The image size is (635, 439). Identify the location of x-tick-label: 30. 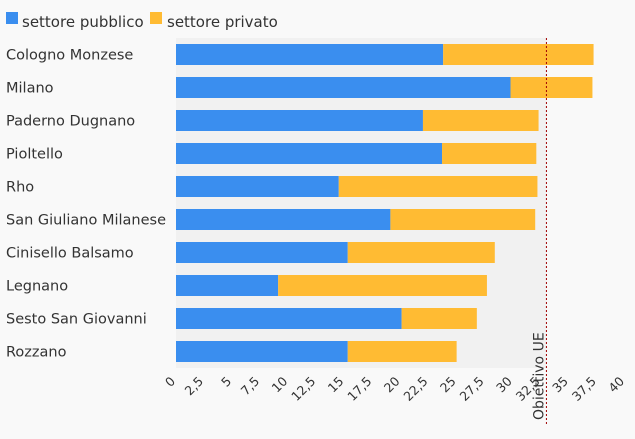
(504, 384).